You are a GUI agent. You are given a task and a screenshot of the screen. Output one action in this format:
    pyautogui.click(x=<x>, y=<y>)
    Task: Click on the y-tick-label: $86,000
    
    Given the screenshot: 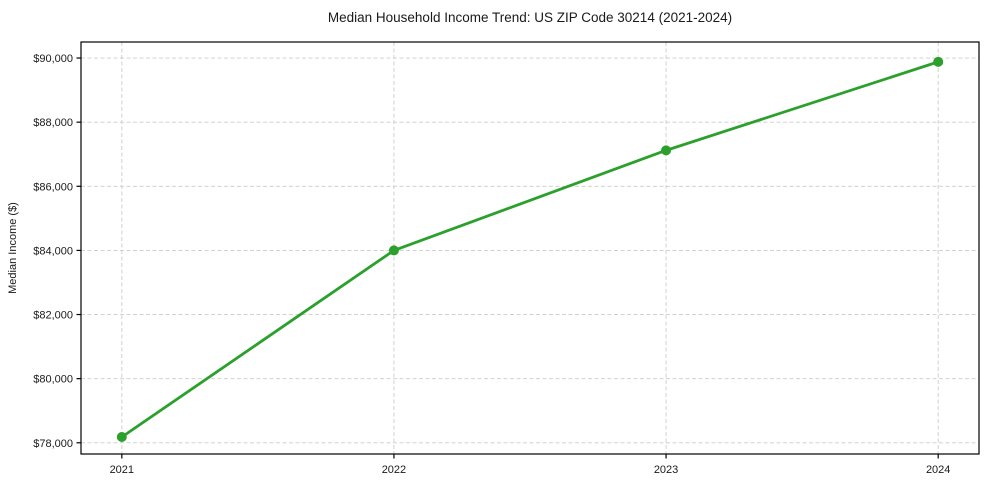 What is the action you would take?
    pyautogui.click(x=53, y=187)
    